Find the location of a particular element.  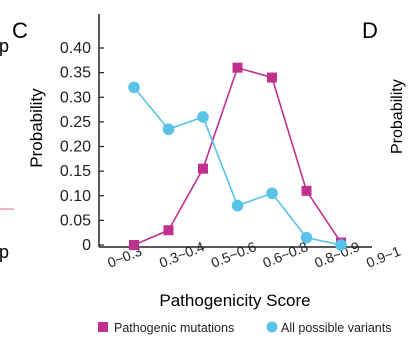

legend-marker-all-variants is located at coordinates (272, 327).